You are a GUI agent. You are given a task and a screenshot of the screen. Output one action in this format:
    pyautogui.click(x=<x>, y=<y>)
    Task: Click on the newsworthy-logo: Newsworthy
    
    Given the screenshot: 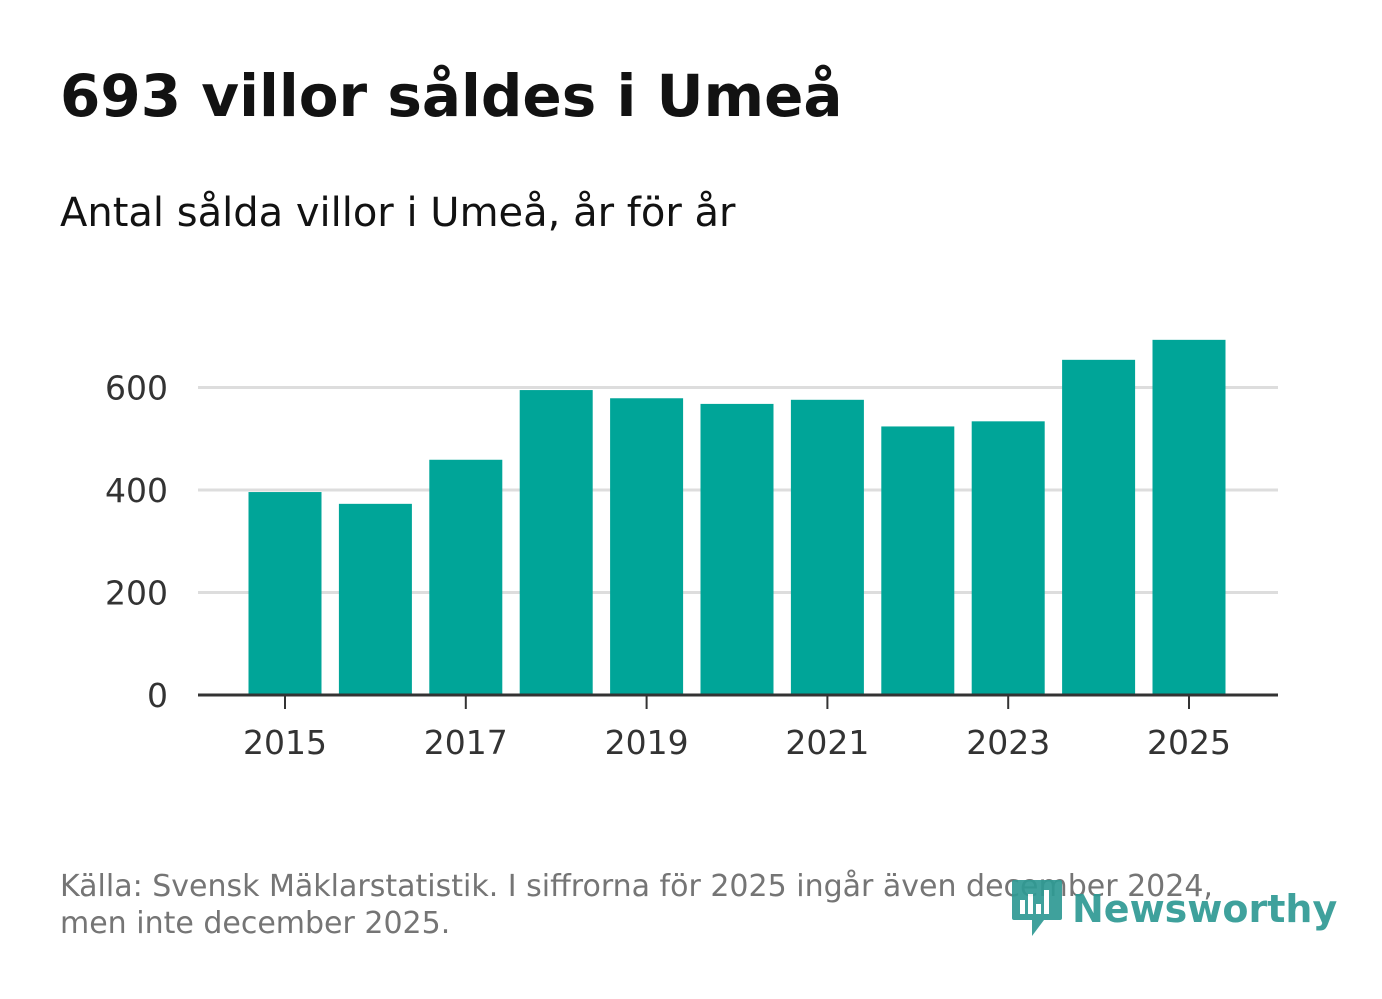 What is the action you would take?
    pyautogui.click(x=1173, y=909)
    